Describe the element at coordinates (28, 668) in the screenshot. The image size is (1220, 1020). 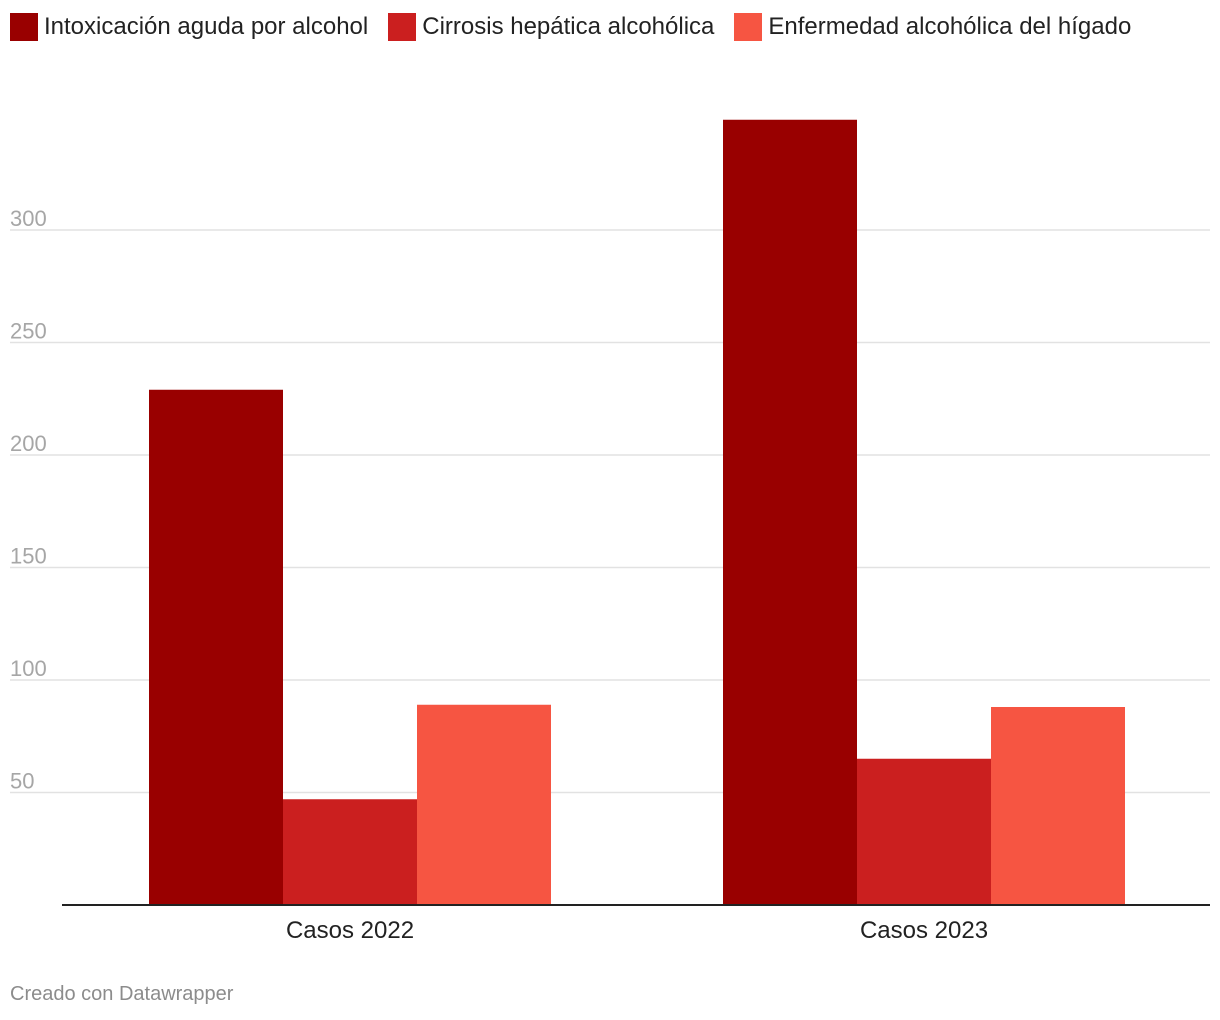
I see `y-tick-label-100: 100` at that location.